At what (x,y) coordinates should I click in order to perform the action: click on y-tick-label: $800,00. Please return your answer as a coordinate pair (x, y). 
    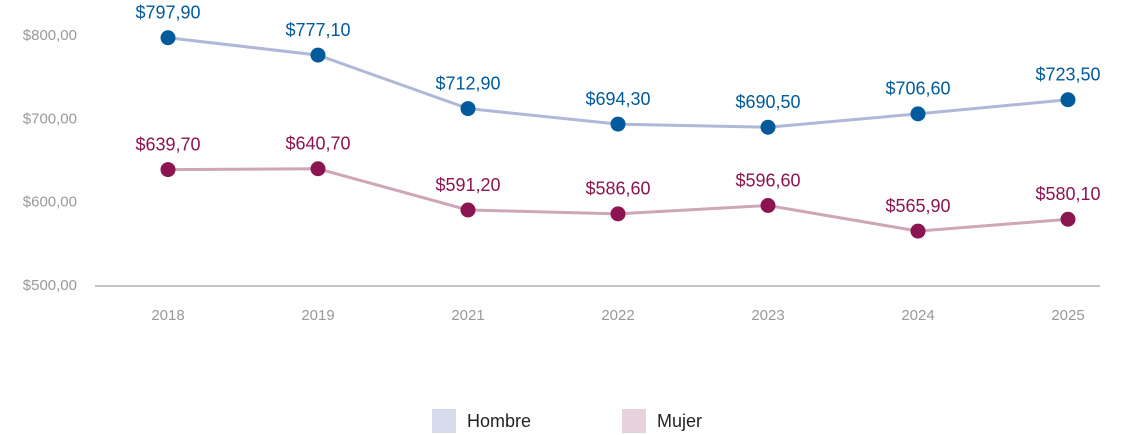
    Looking at the image, I should click on (50, 35).